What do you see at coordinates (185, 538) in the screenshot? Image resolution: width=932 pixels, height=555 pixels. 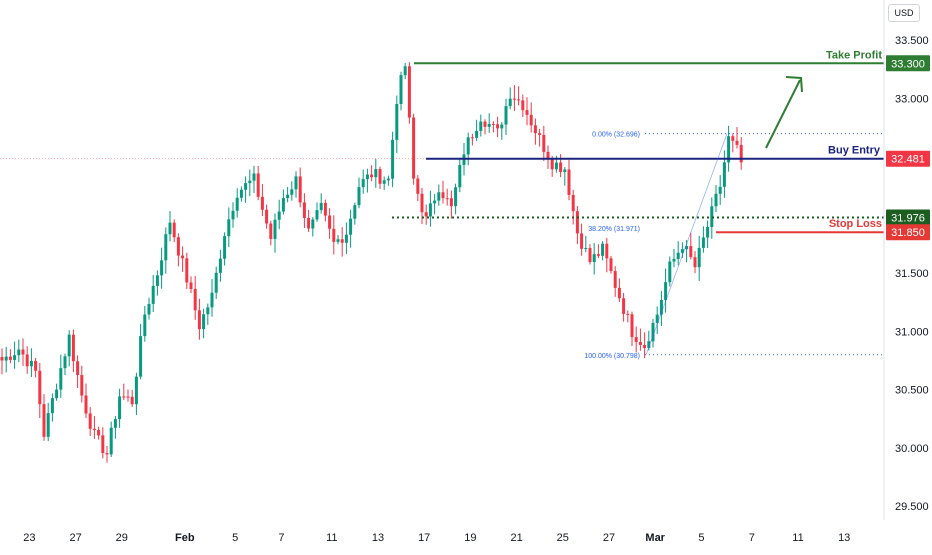 I see `x-tick-label: Feb` at bounding box center [185, 538].